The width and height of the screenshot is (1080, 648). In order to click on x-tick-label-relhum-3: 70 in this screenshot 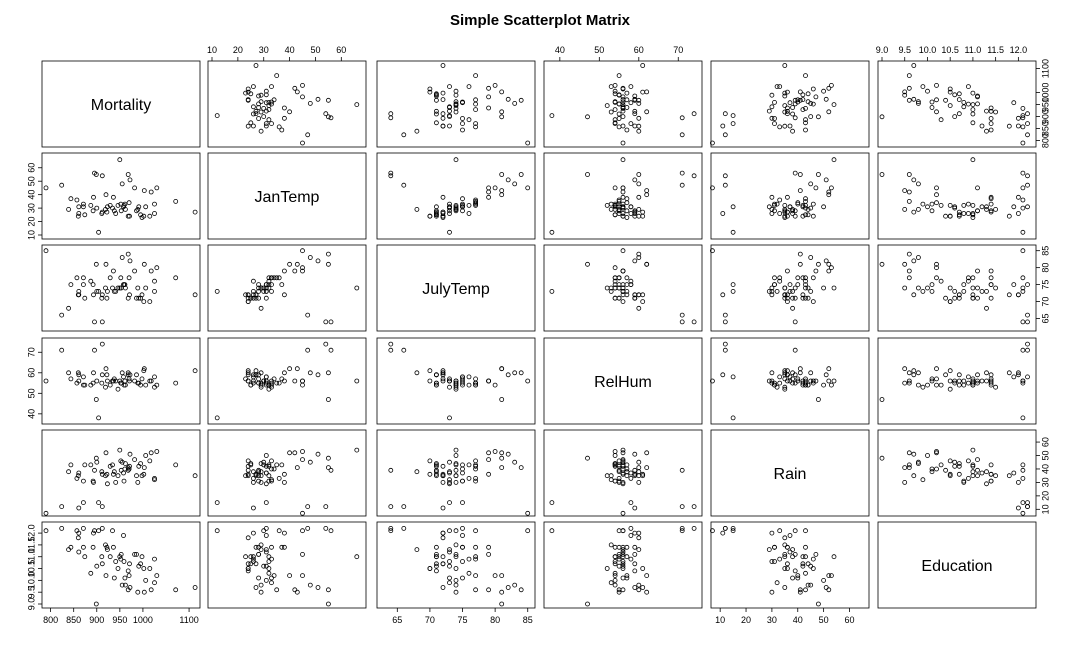, I will do `click(678, 50)`.